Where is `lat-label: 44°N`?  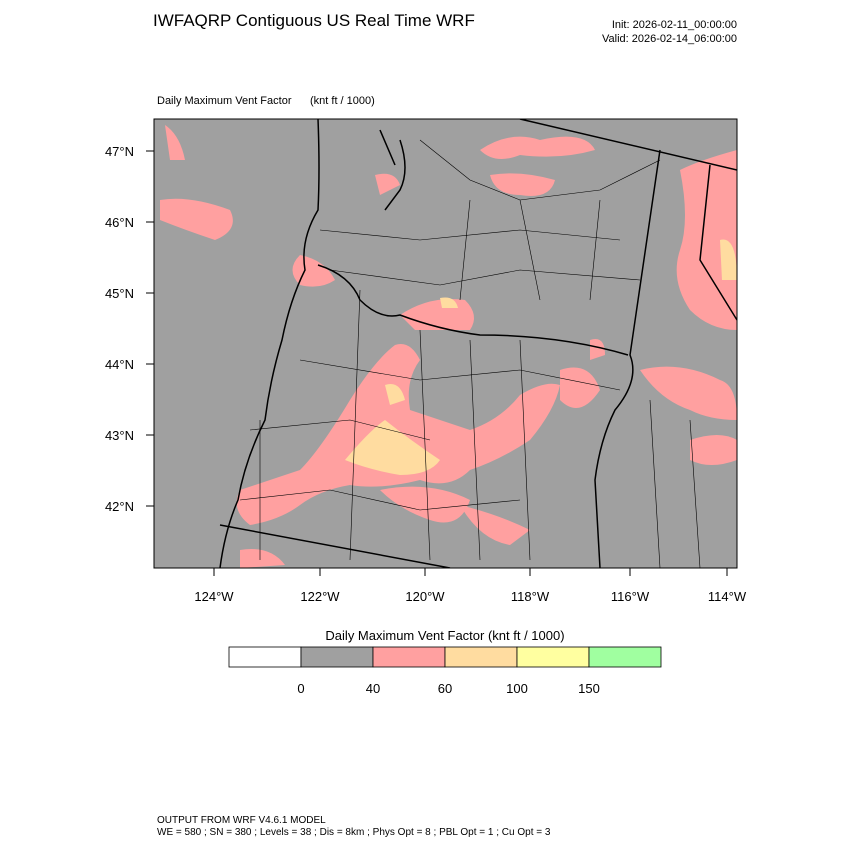
lat-label: 44°N is located at coordinates (119, 364).